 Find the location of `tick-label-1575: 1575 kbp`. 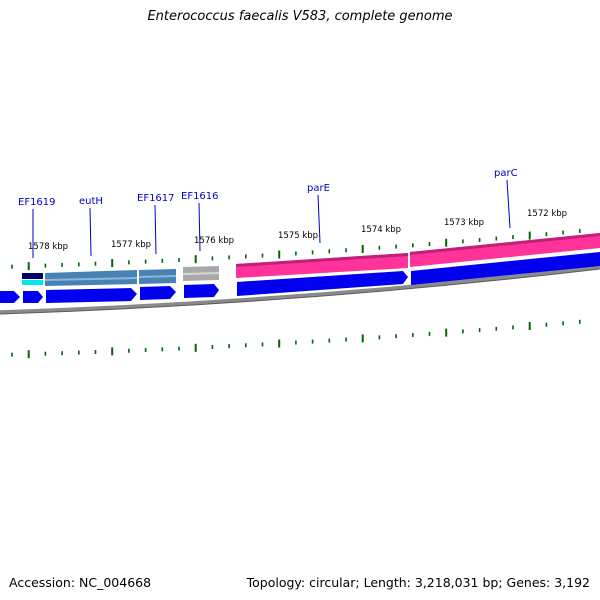

tick-label-1575: 1575 kbp is located at coordinates (298, 236).